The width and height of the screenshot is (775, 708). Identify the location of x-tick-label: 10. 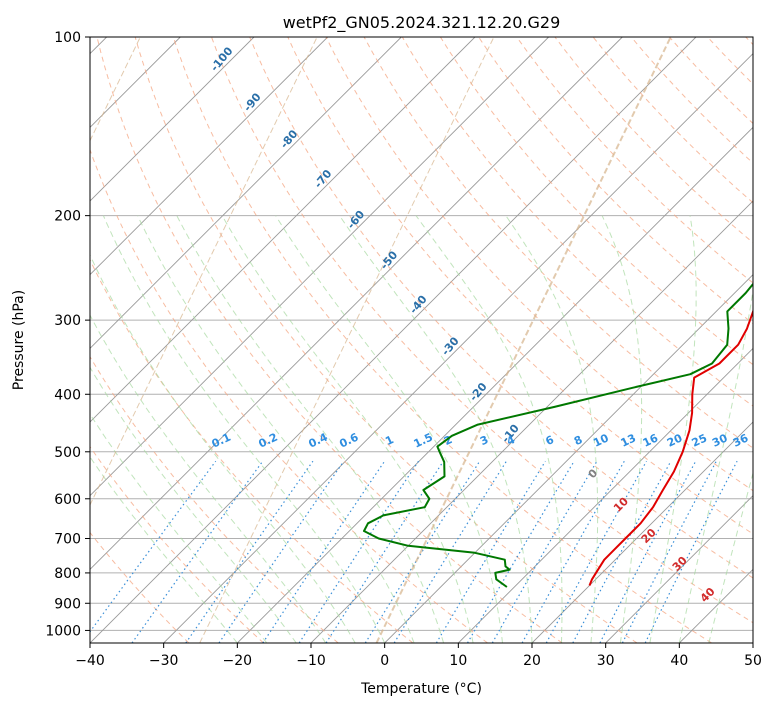
(458, 661).